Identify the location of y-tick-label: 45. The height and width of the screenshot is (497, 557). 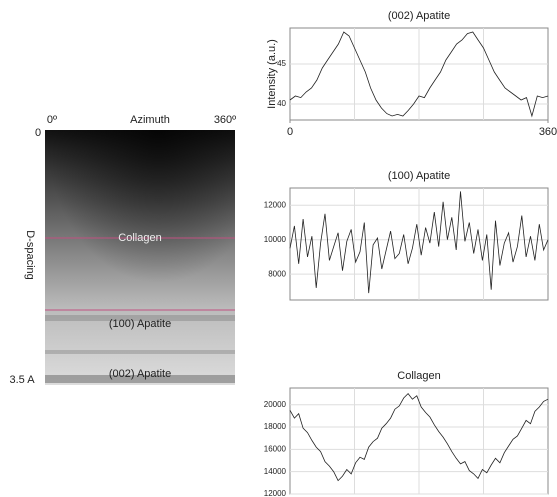
(281, 63).